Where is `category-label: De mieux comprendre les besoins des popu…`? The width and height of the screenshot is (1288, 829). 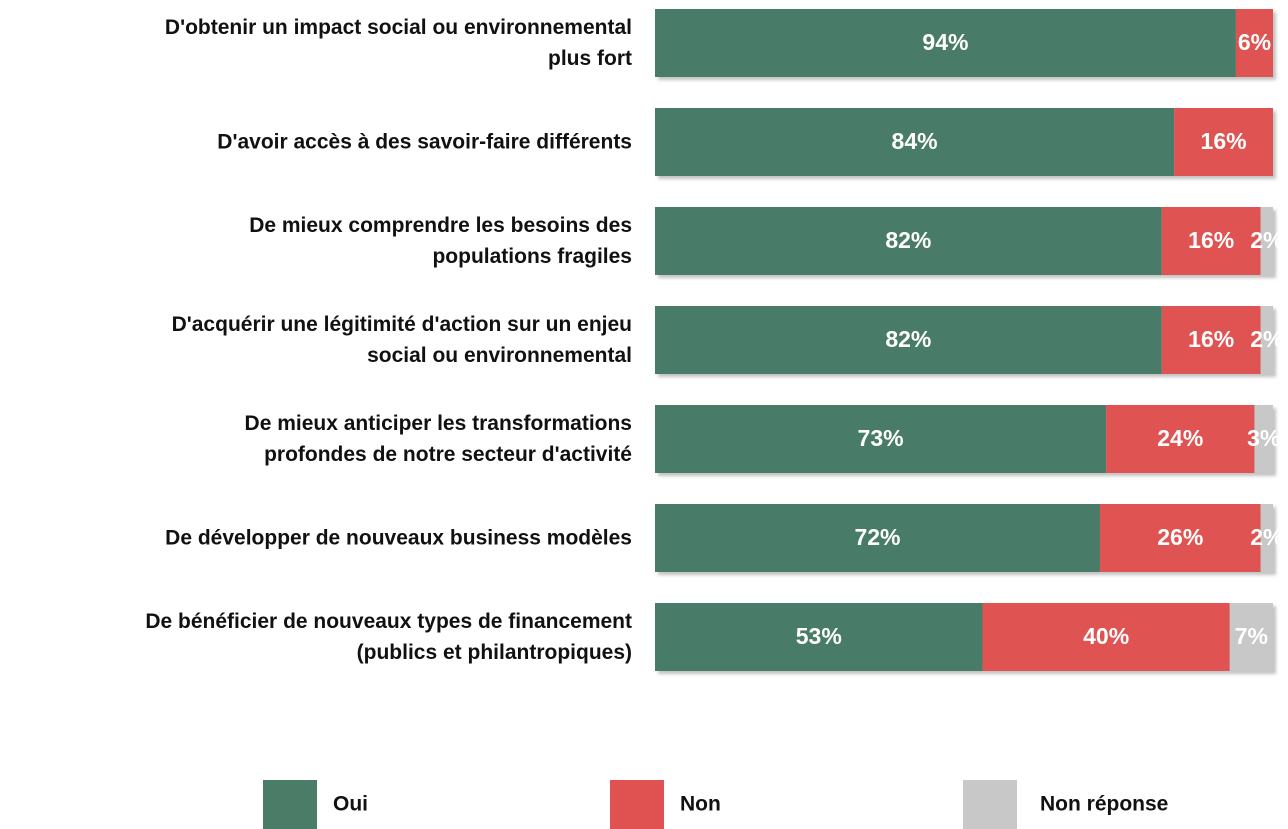 category-label: De mieux comprendre les besoins des popu… is located at coordinates (440, 241).